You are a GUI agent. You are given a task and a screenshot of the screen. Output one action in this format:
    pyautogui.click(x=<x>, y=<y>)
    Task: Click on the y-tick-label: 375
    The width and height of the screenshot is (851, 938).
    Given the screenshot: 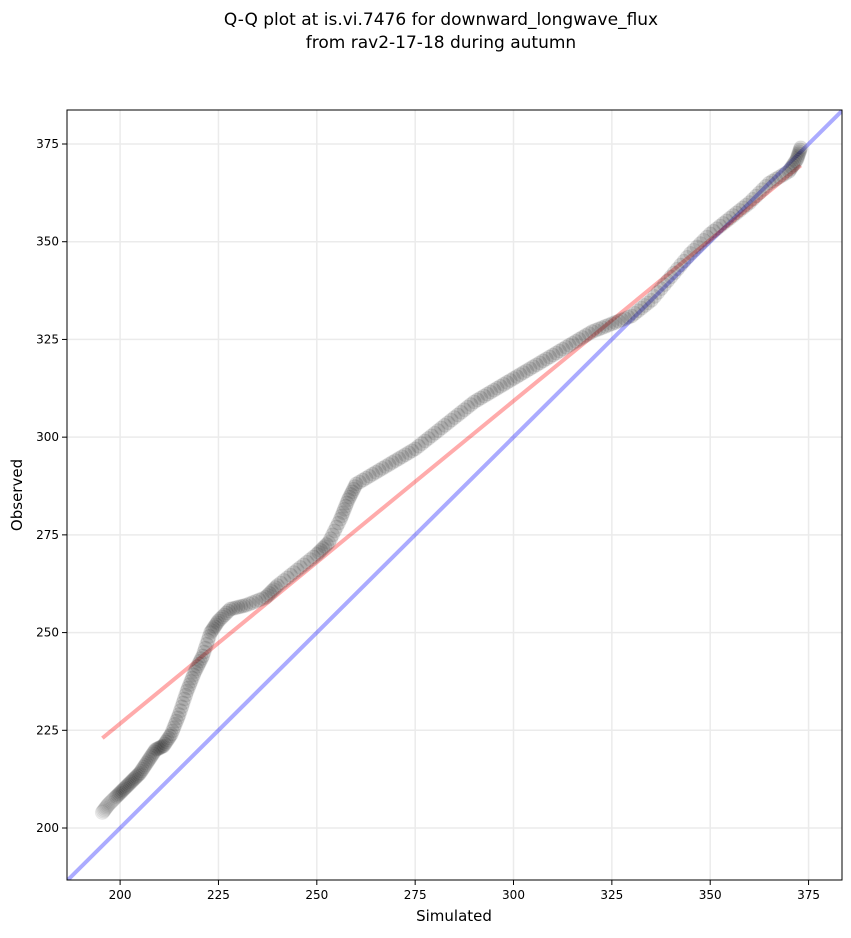 What is the action you would take?
    pyautogui.click(x=47, y=144)
    